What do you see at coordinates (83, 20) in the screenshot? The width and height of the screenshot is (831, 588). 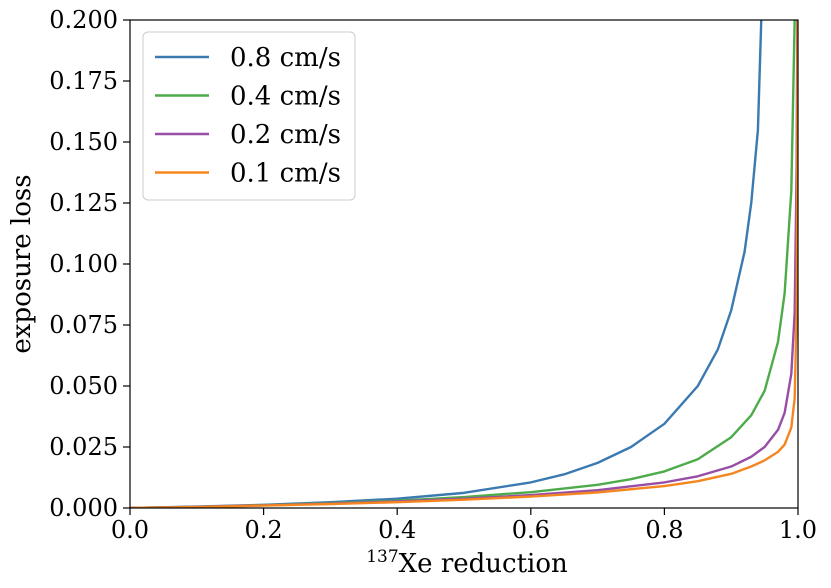 I see `y-tick-label: 0.200` at bounding box center [83, 20].